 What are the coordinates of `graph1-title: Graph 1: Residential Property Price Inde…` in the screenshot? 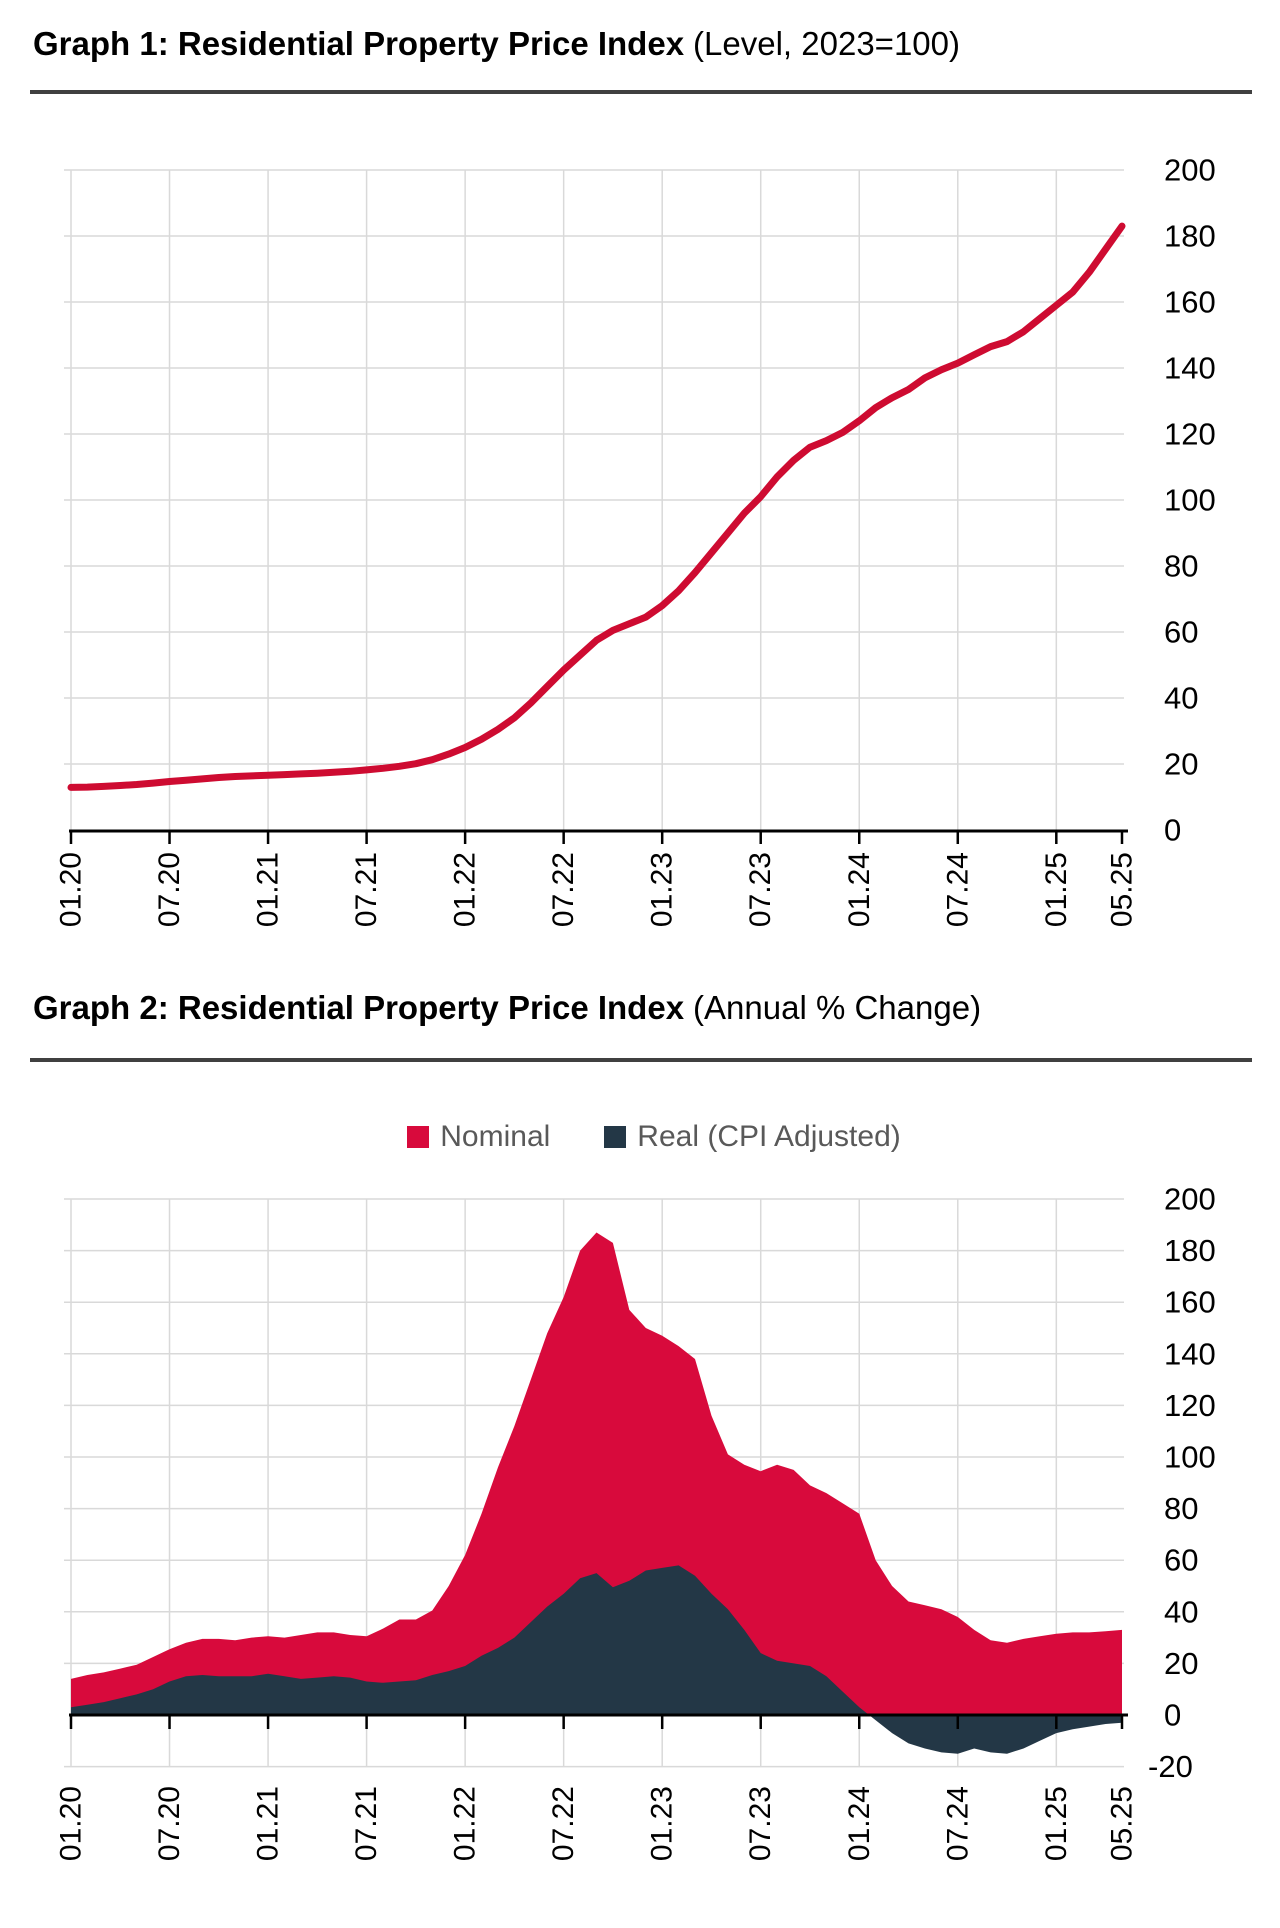 It's located at (496, 44).